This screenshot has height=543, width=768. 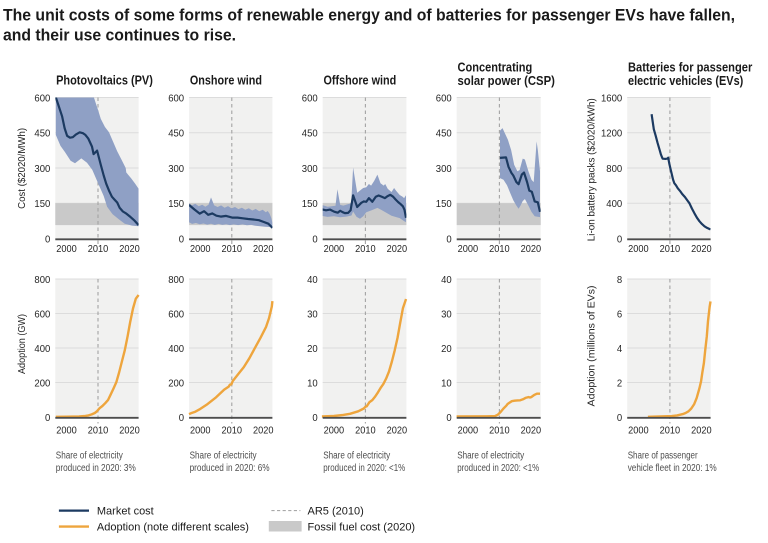 What do you see at coordinates (672, 468) in the screenshot?
I see `svg-text: vehicle fleet in 2020: 1%` at bounding box center [672, 468].